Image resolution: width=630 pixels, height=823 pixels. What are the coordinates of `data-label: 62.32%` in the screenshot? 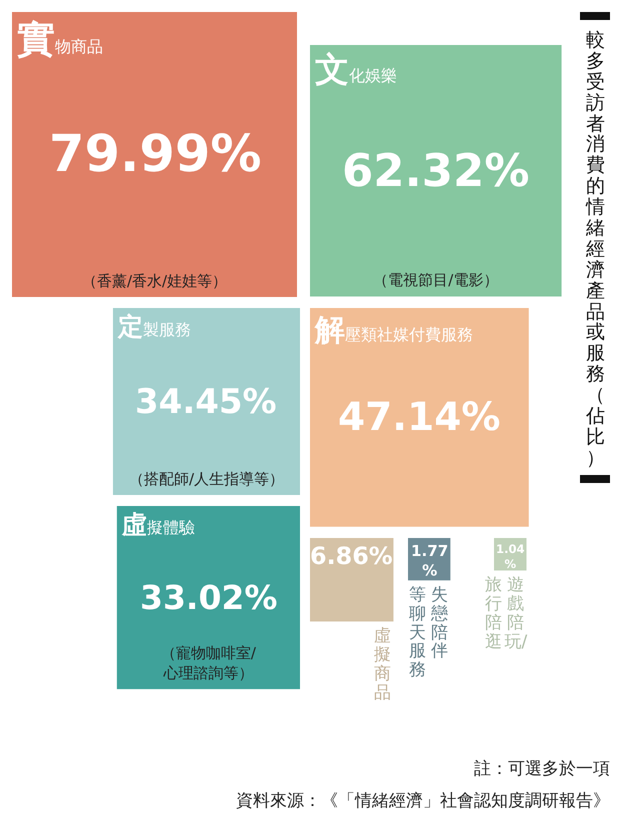 It's located at (436, 170).